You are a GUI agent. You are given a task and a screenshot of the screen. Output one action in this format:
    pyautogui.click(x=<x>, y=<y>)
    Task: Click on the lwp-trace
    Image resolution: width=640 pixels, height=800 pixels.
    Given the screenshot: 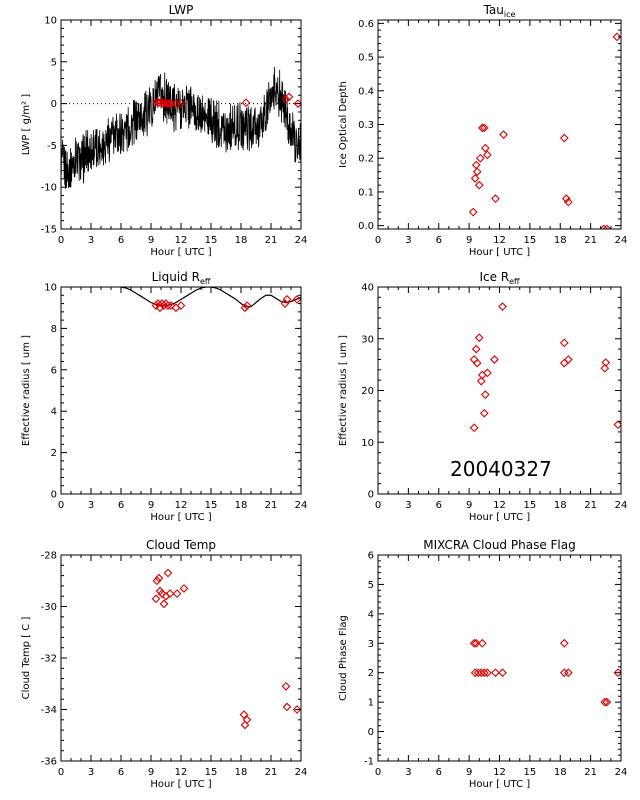 What is the action you would take?
    pyautogui.click(x=181, y=127)
    